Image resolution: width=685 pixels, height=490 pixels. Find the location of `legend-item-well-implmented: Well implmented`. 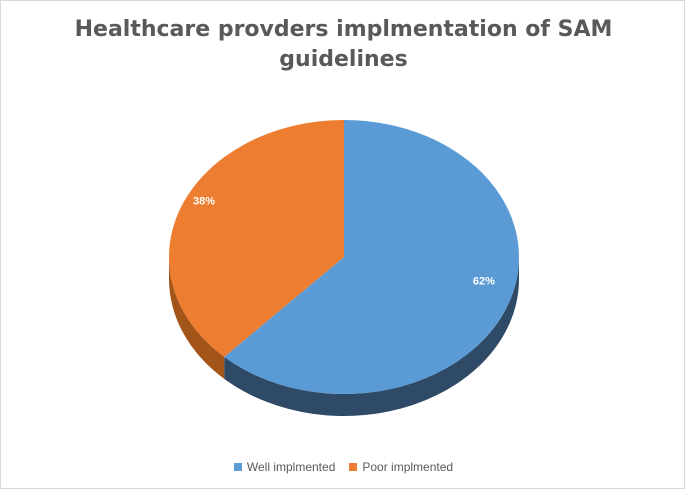

legend-item-well-implmented: Well implmented is located at coordinates (284, 467).